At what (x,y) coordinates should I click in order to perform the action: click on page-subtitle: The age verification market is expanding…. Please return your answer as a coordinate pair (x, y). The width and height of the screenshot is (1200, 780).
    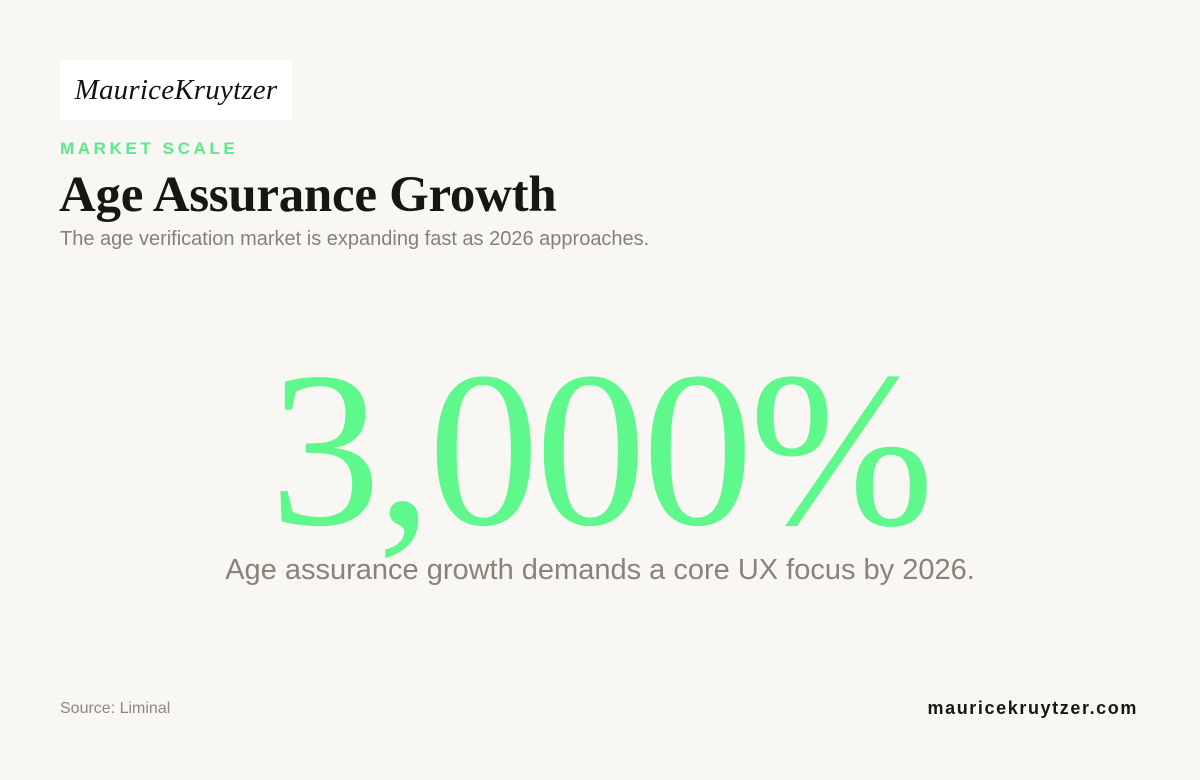
    Looking at the image, I should click on (355, 239).